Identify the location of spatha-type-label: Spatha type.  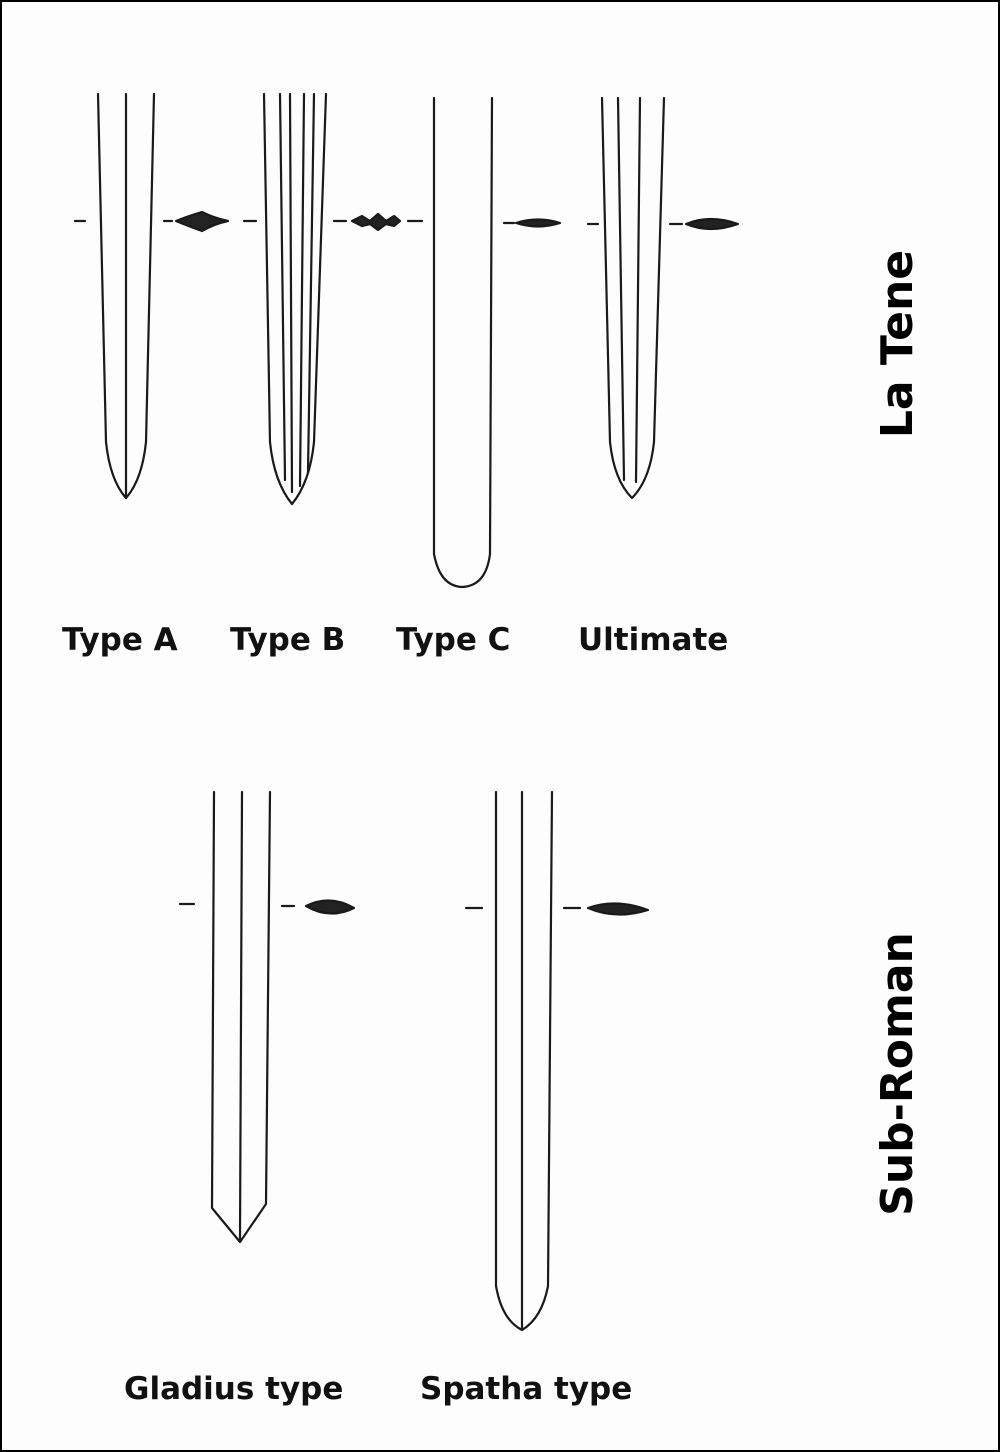
(526, 1389).